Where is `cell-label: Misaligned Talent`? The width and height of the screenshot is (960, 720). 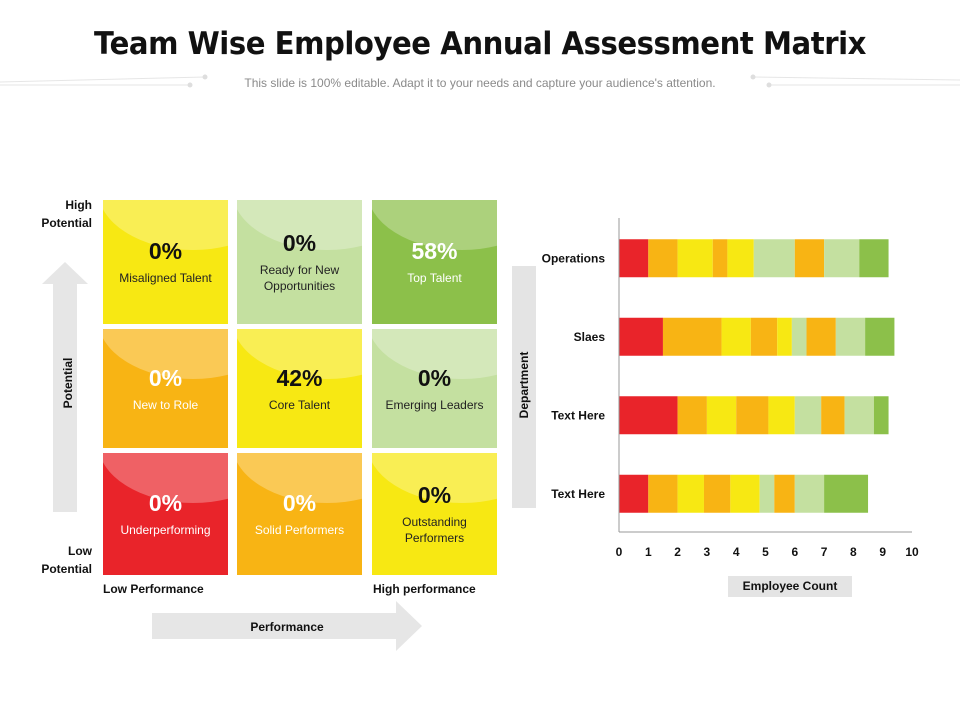 cell-label: Misaligned Talent is located at coordinates (165, 278).